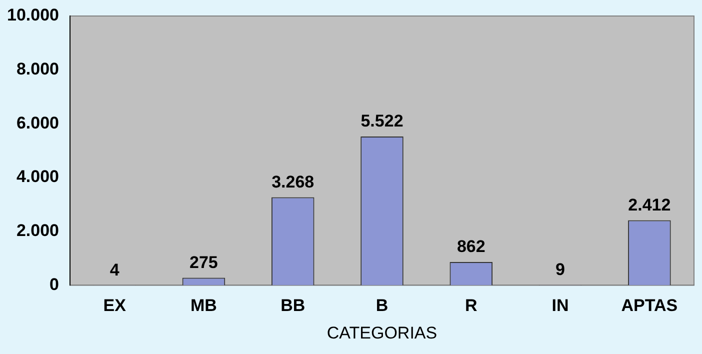 This screenshot has height=354, width=702. What do you see at coordinates (115, 306) in the screenshot?
I see `x-tick-label: EX` at bounding box center [115, 306].